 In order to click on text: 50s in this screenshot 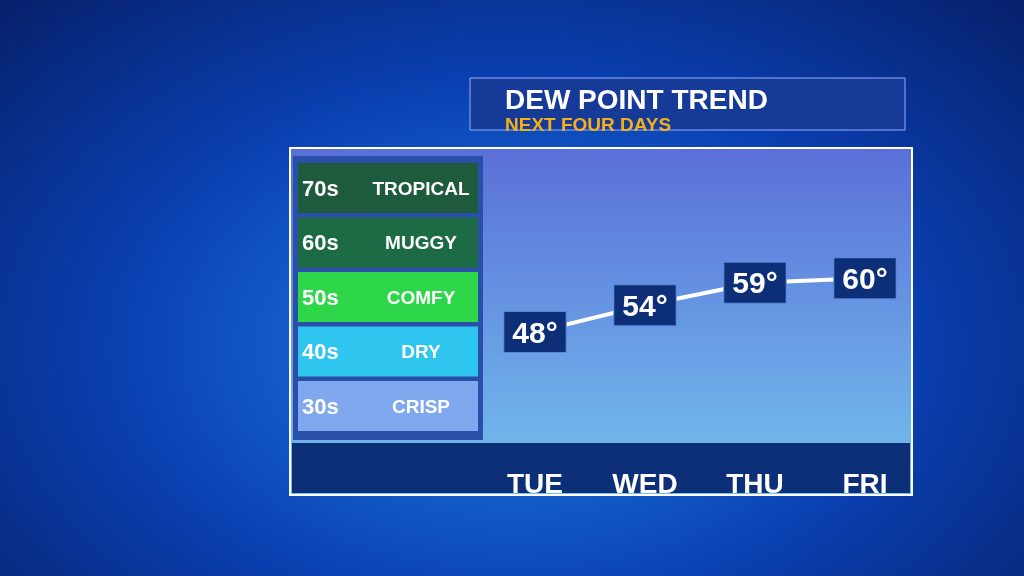, I will do `click(320, 297)`.